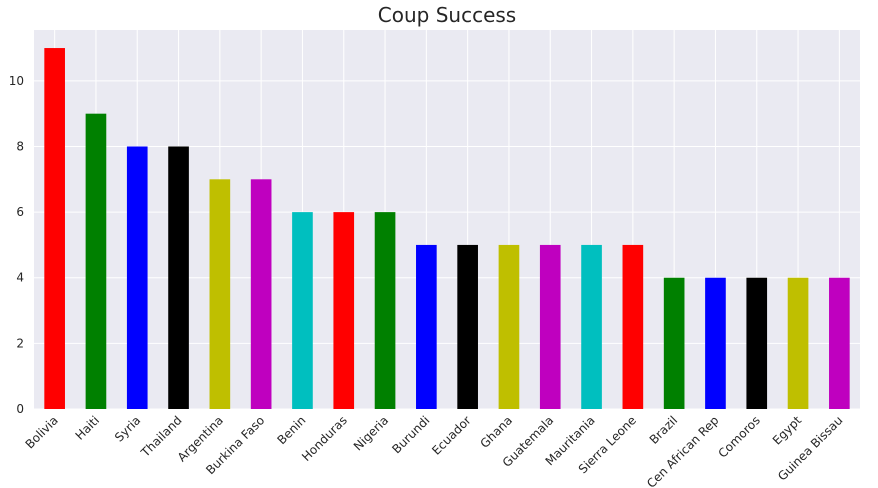 The image size is (878, 488). Describe the element at coordinates (496, 432) in the screenshot. I see `x-tick-label: Ghana` at that location.